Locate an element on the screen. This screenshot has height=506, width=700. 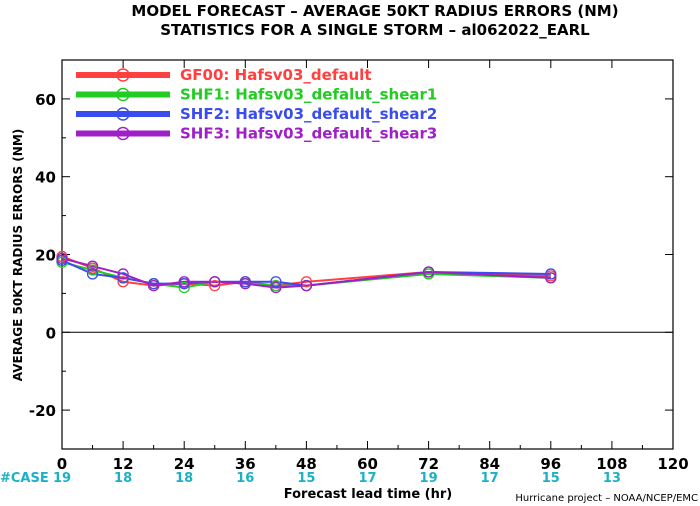
y-axis-label: AVERAGE 50KT RADIUS ERRORS (NM) is located at coordinates (18, 255).